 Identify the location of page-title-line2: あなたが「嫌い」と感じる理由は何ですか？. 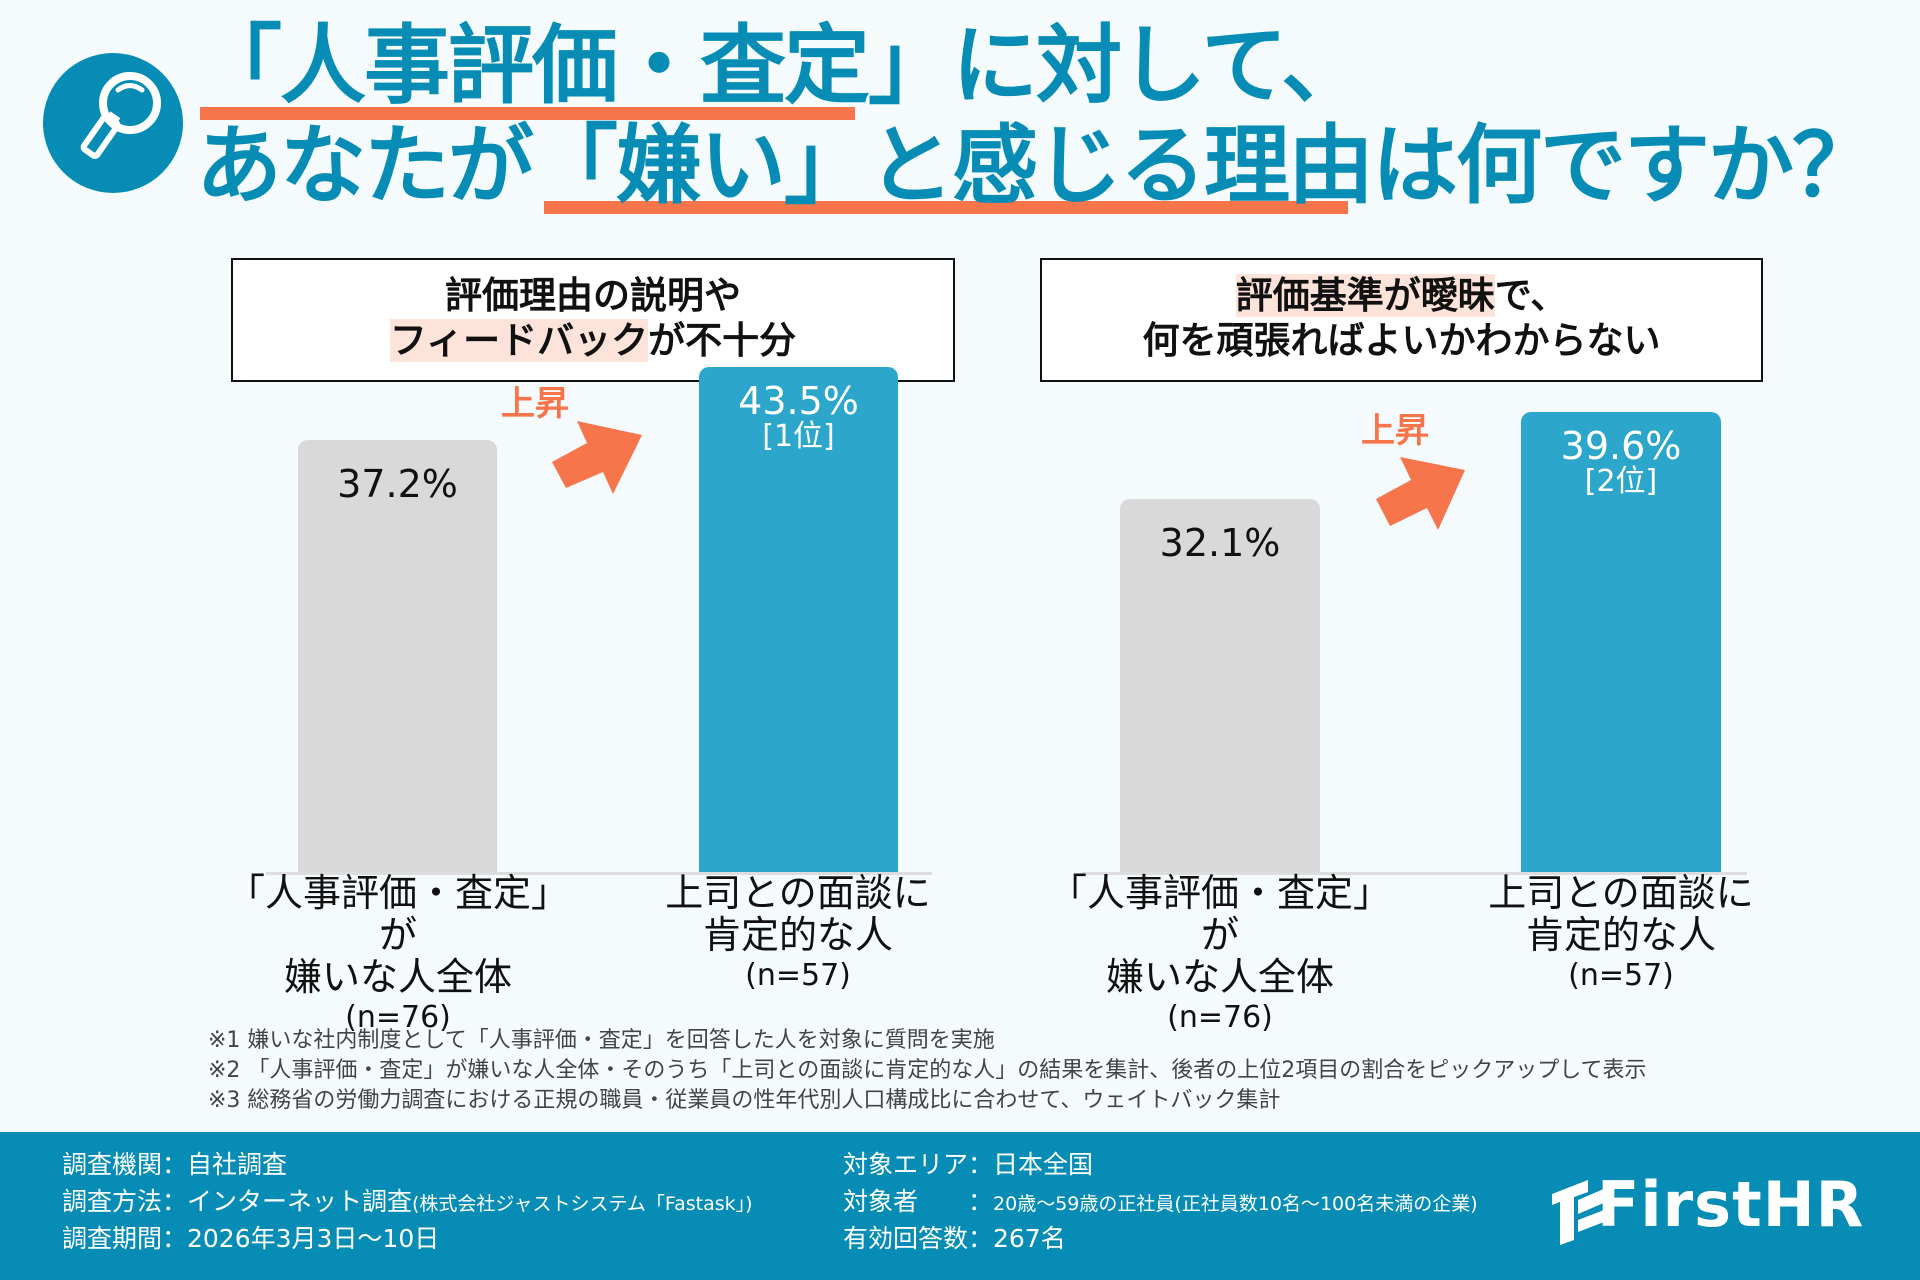
(1037, 166).